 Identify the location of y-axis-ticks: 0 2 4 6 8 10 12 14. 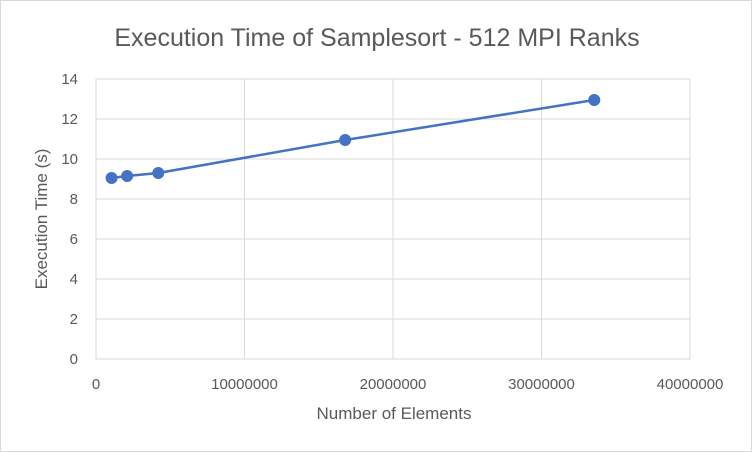
(69, 219).